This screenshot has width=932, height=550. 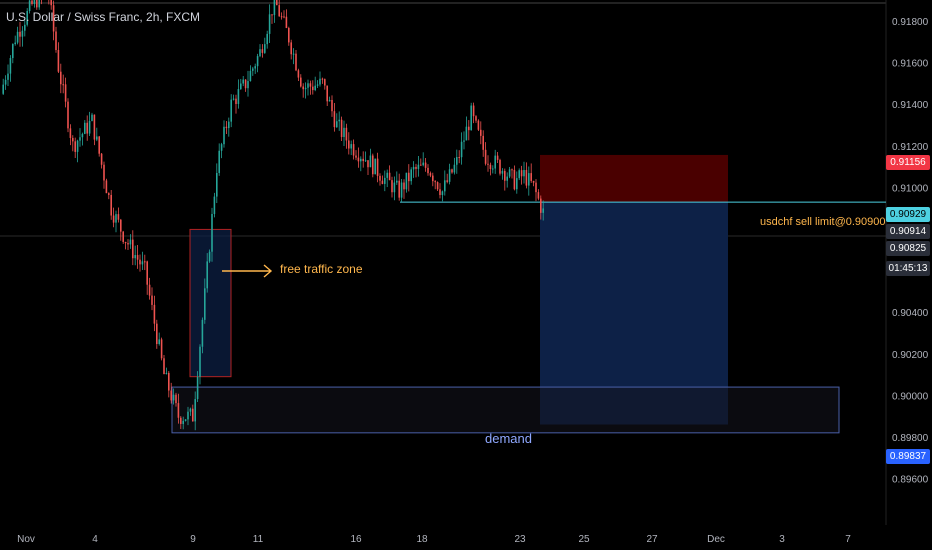 What do you see at coordinates (908, 231) in the screenshot?
I see `last-high-tag: 0.90914` at bounding box center [908, 231].